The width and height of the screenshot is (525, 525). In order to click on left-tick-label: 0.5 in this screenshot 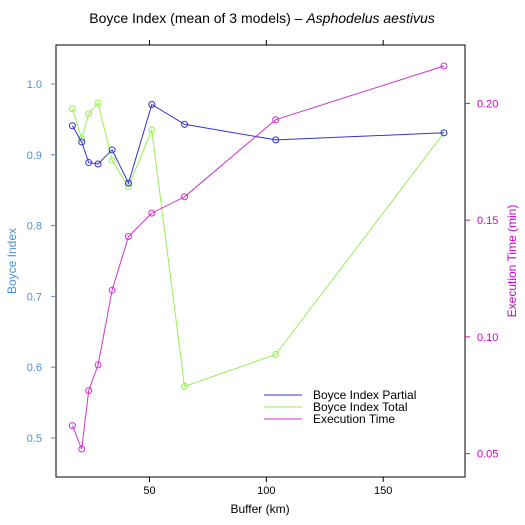, I will do `click(34, 439)`.